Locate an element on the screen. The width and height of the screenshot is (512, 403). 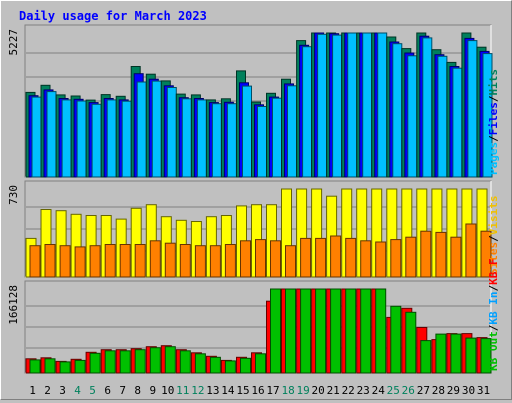
x-tick-label-day-17: 17 is located at coordinates (272, 390).